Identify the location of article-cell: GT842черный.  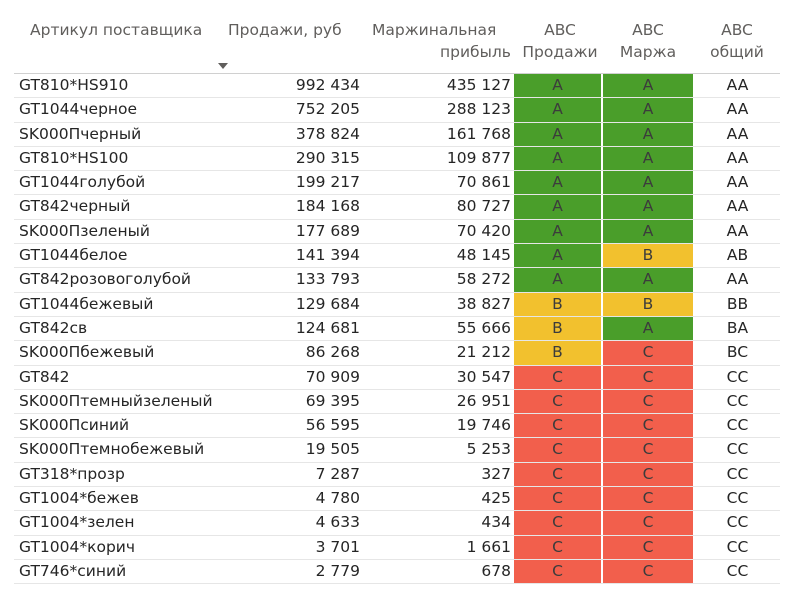
(75, 206).